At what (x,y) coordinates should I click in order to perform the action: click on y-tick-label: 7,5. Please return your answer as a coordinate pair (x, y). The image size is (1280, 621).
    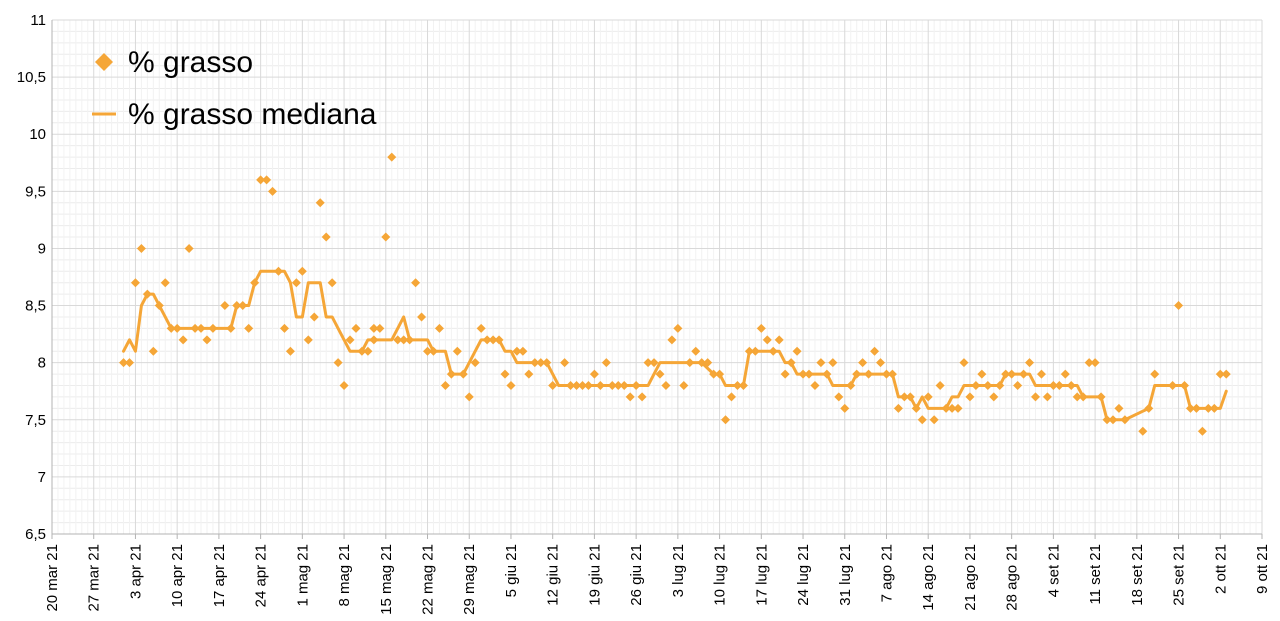
    Looking at the image, I should click on (35, 420).